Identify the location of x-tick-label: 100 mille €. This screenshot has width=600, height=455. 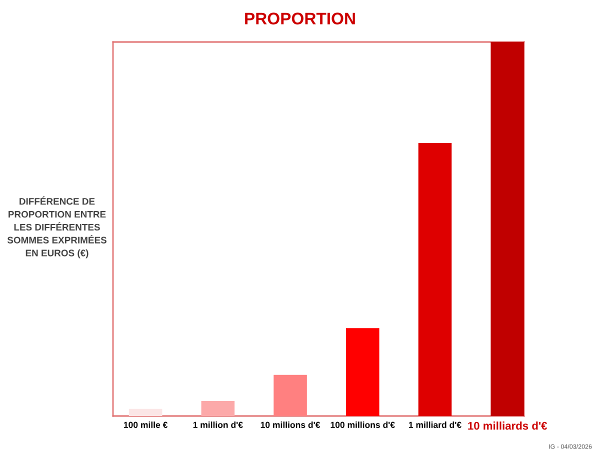
(146, 425).